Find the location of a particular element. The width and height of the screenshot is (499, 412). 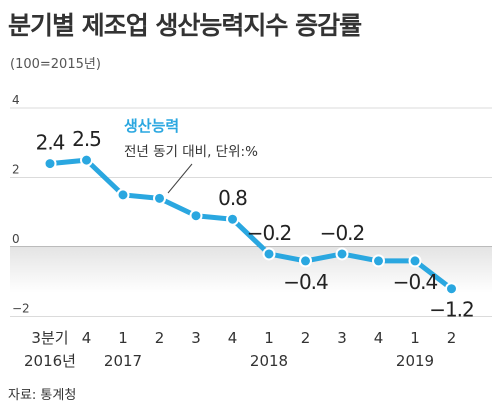

negative-band is located at coordinates (251, 270).